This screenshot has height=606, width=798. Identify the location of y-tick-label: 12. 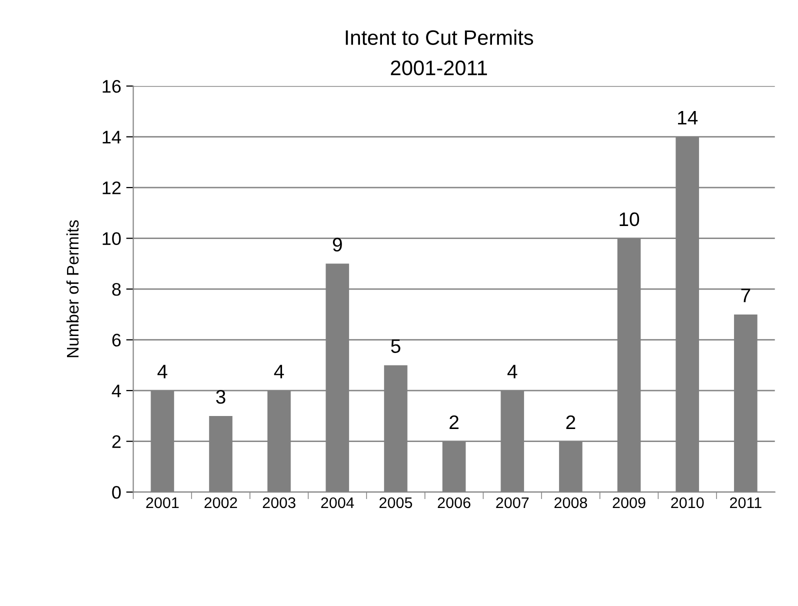
(111, 187).